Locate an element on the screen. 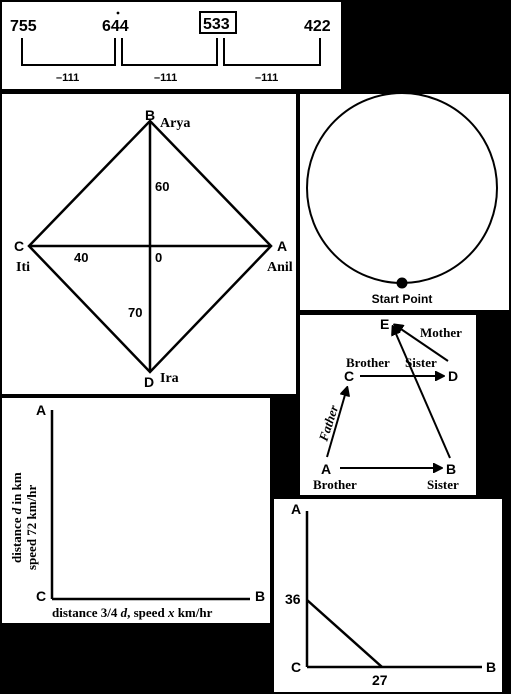 The image size is (511, 694). line-graph-panel: A 36 C 27 B is located at coordinates (388, 595).